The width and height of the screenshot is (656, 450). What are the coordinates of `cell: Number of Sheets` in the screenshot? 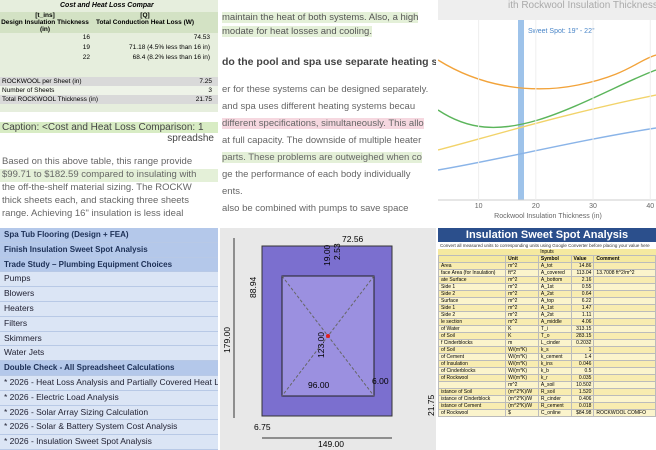 It's located at (28, 90).